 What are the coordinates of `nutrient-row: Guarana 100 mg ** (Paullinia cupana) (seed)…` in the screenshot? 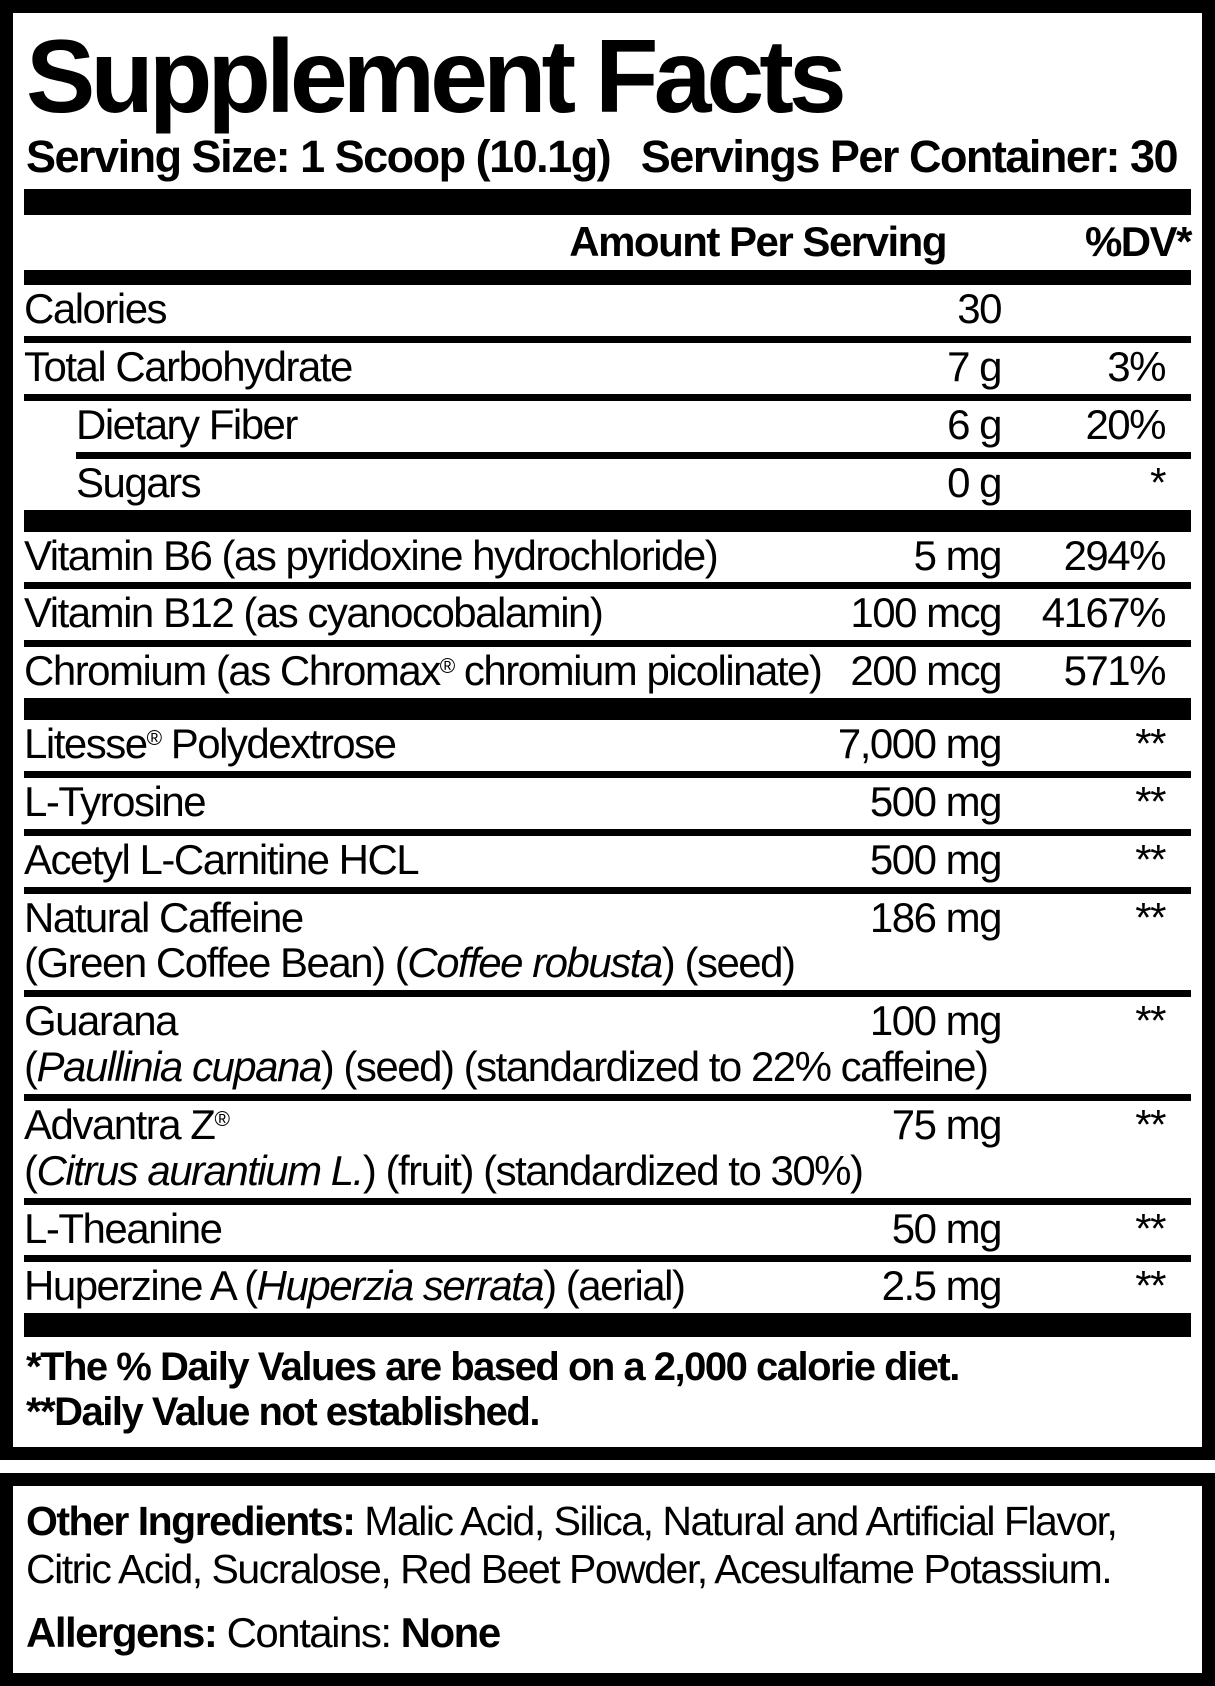 It's located at (607, 1045).